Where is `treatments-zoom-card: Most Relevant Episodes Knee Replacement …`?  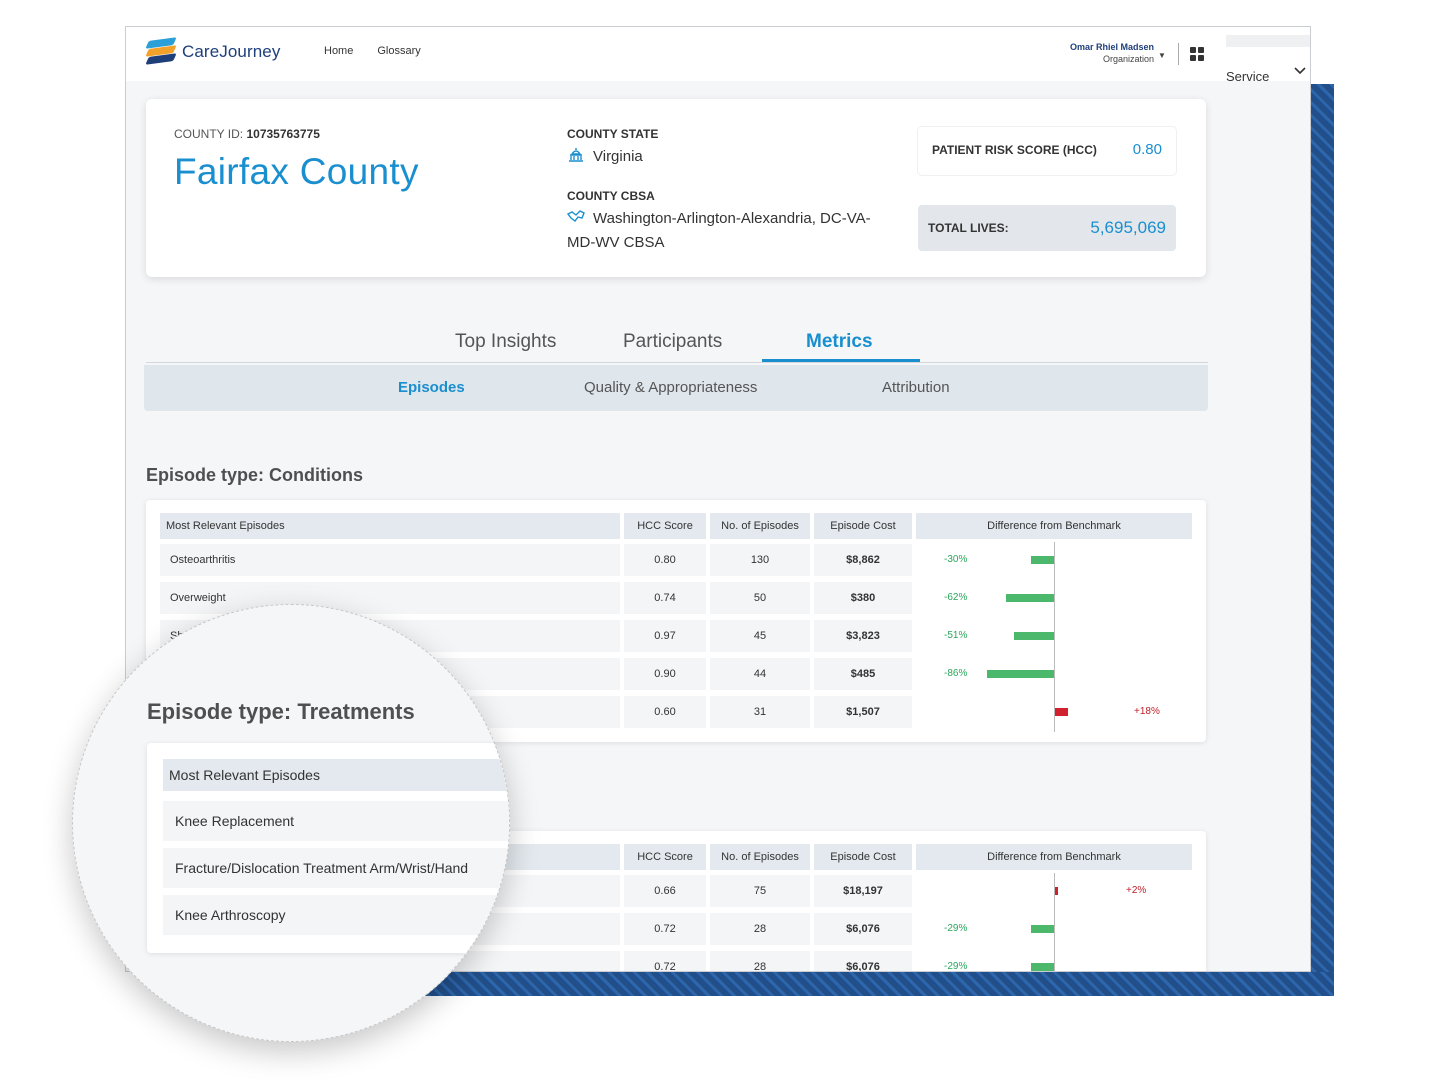
treatments-zoom-card: Most Relevant Episodes Knee Replacement … is located at coordinates (328, 848).